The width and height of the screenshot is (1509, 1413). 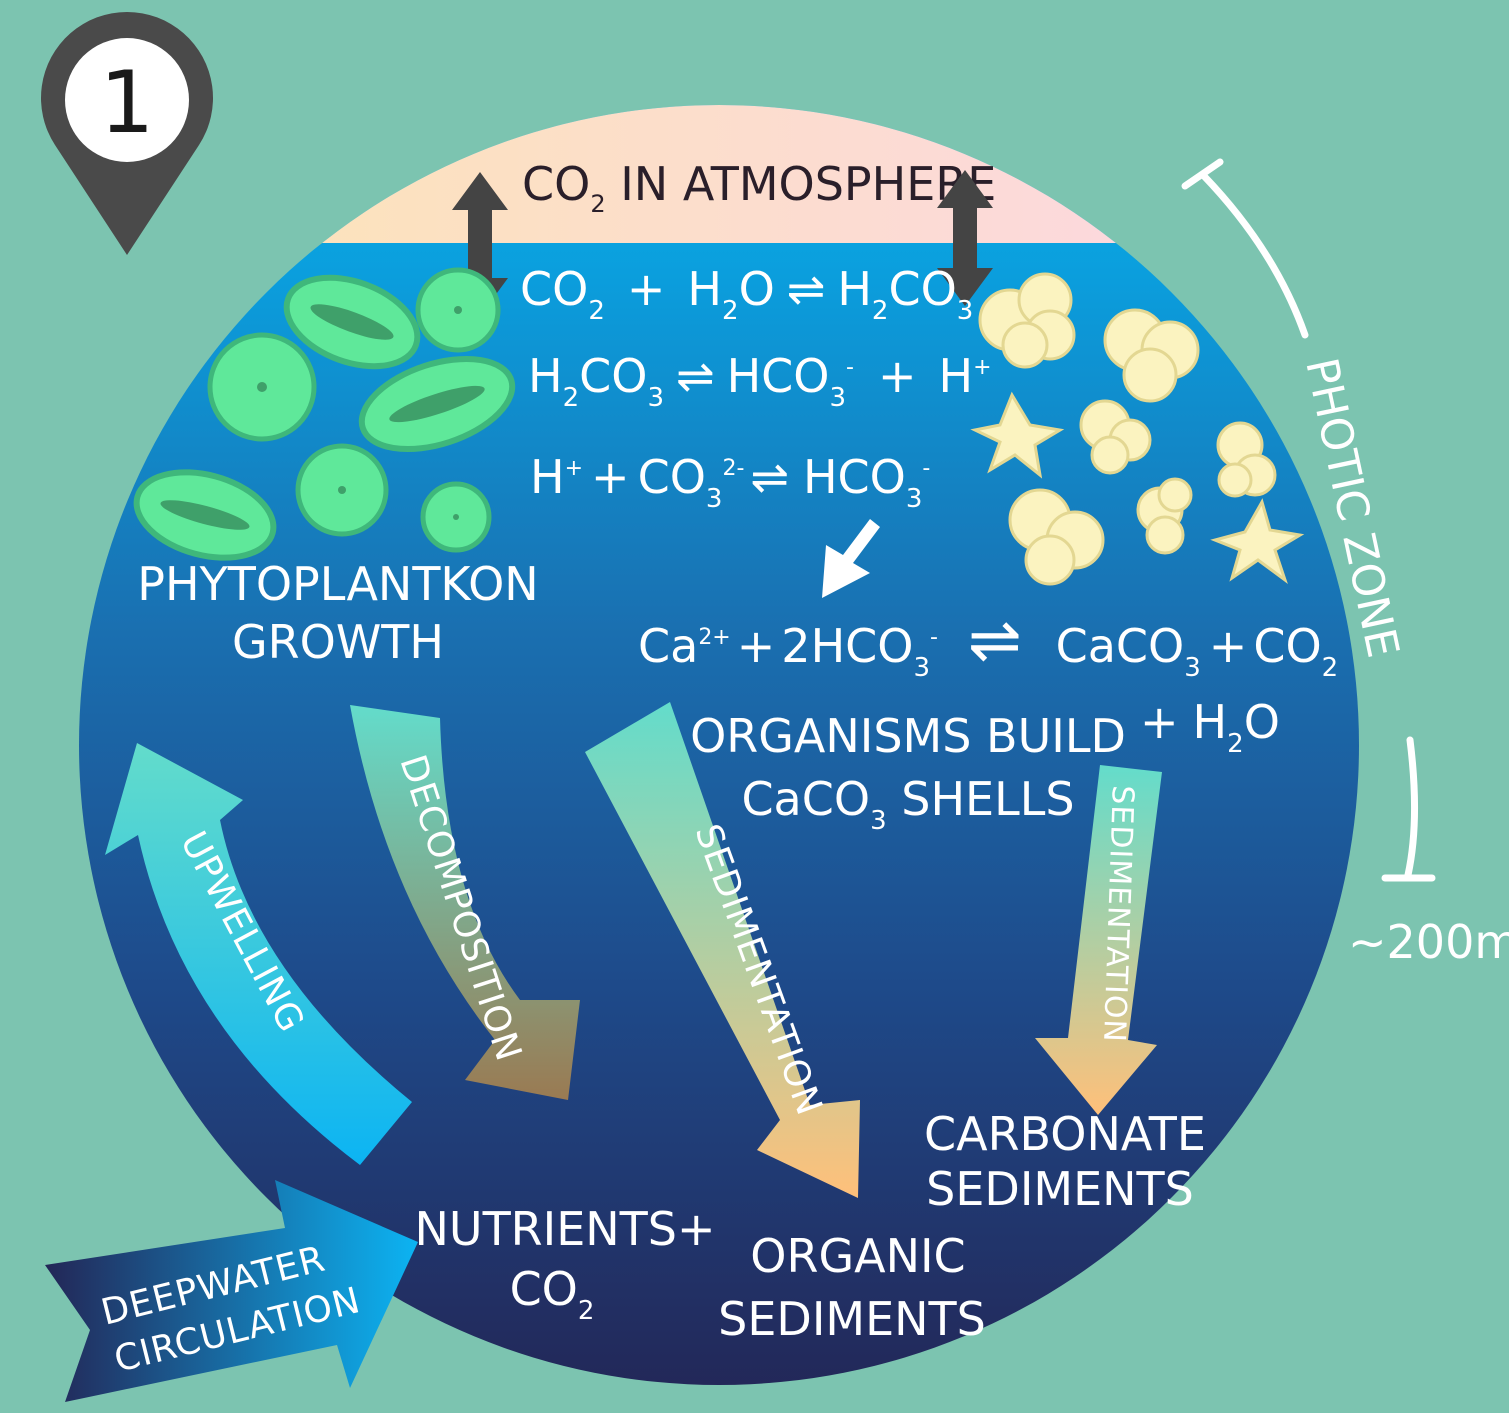 What do you see at coordinates (1308, 520) in the screenshot?
I see `photic-zone-bracket` at bounding box center [1308, 520].